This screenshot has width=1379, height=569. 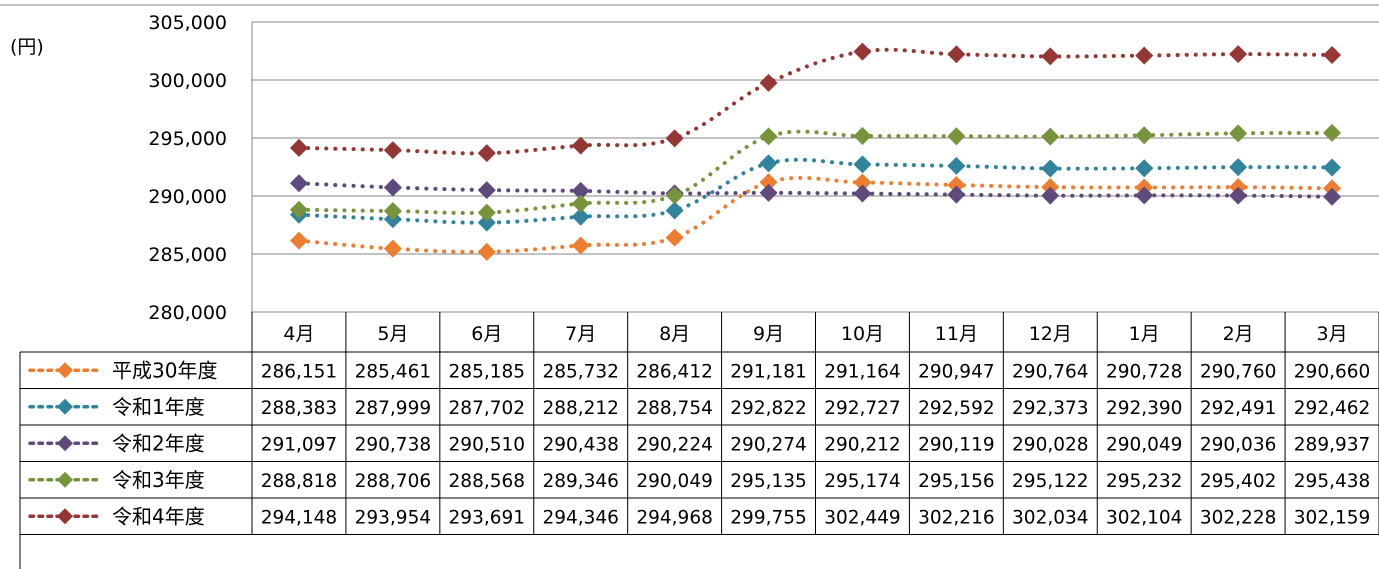 What do you see at coordinates (862, 334) in the screenshot?
I see `x-category-label: 10月` at bounding box center [862, 334].